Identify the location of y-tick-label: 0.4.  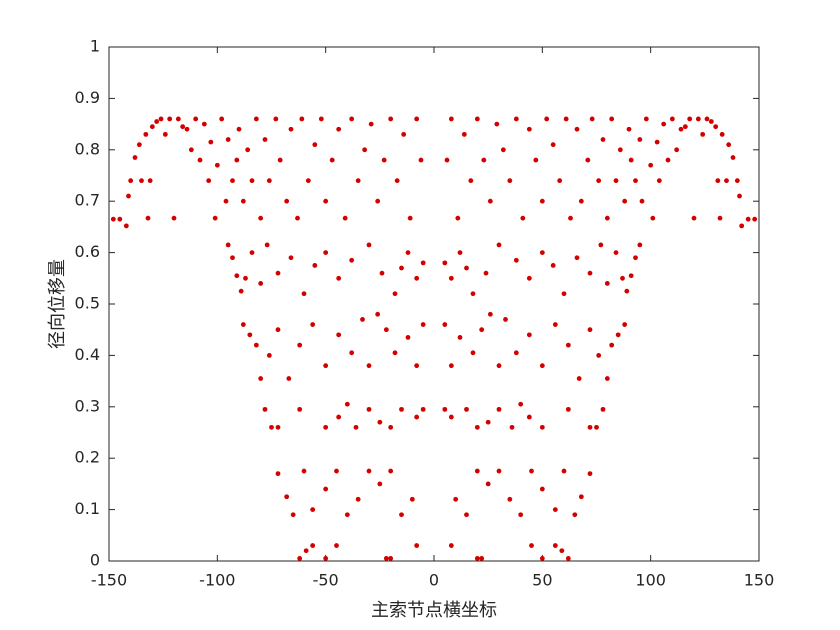
(87, 354).